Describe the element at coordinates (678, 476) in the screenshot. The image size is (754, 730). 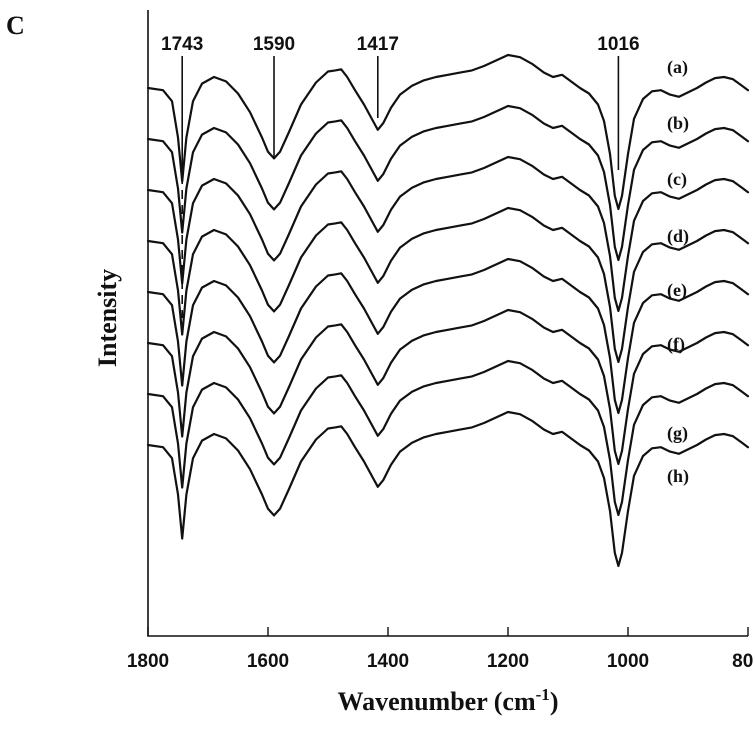
I see `series-label: (h)` at that location.